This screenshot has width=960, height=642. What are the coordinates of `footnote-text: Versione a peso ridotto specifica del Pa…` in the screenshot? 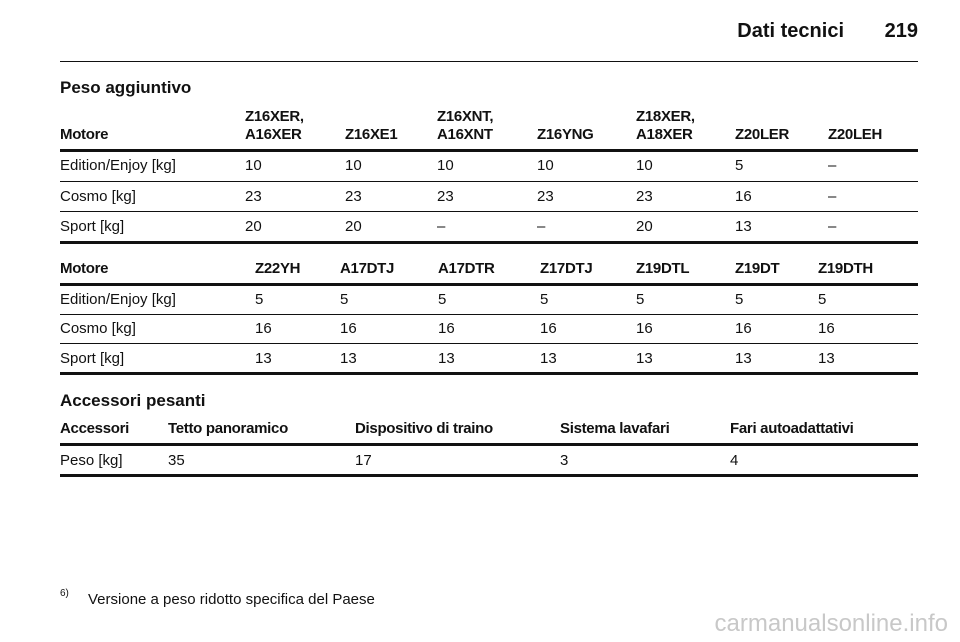 It's located at (231, 599).